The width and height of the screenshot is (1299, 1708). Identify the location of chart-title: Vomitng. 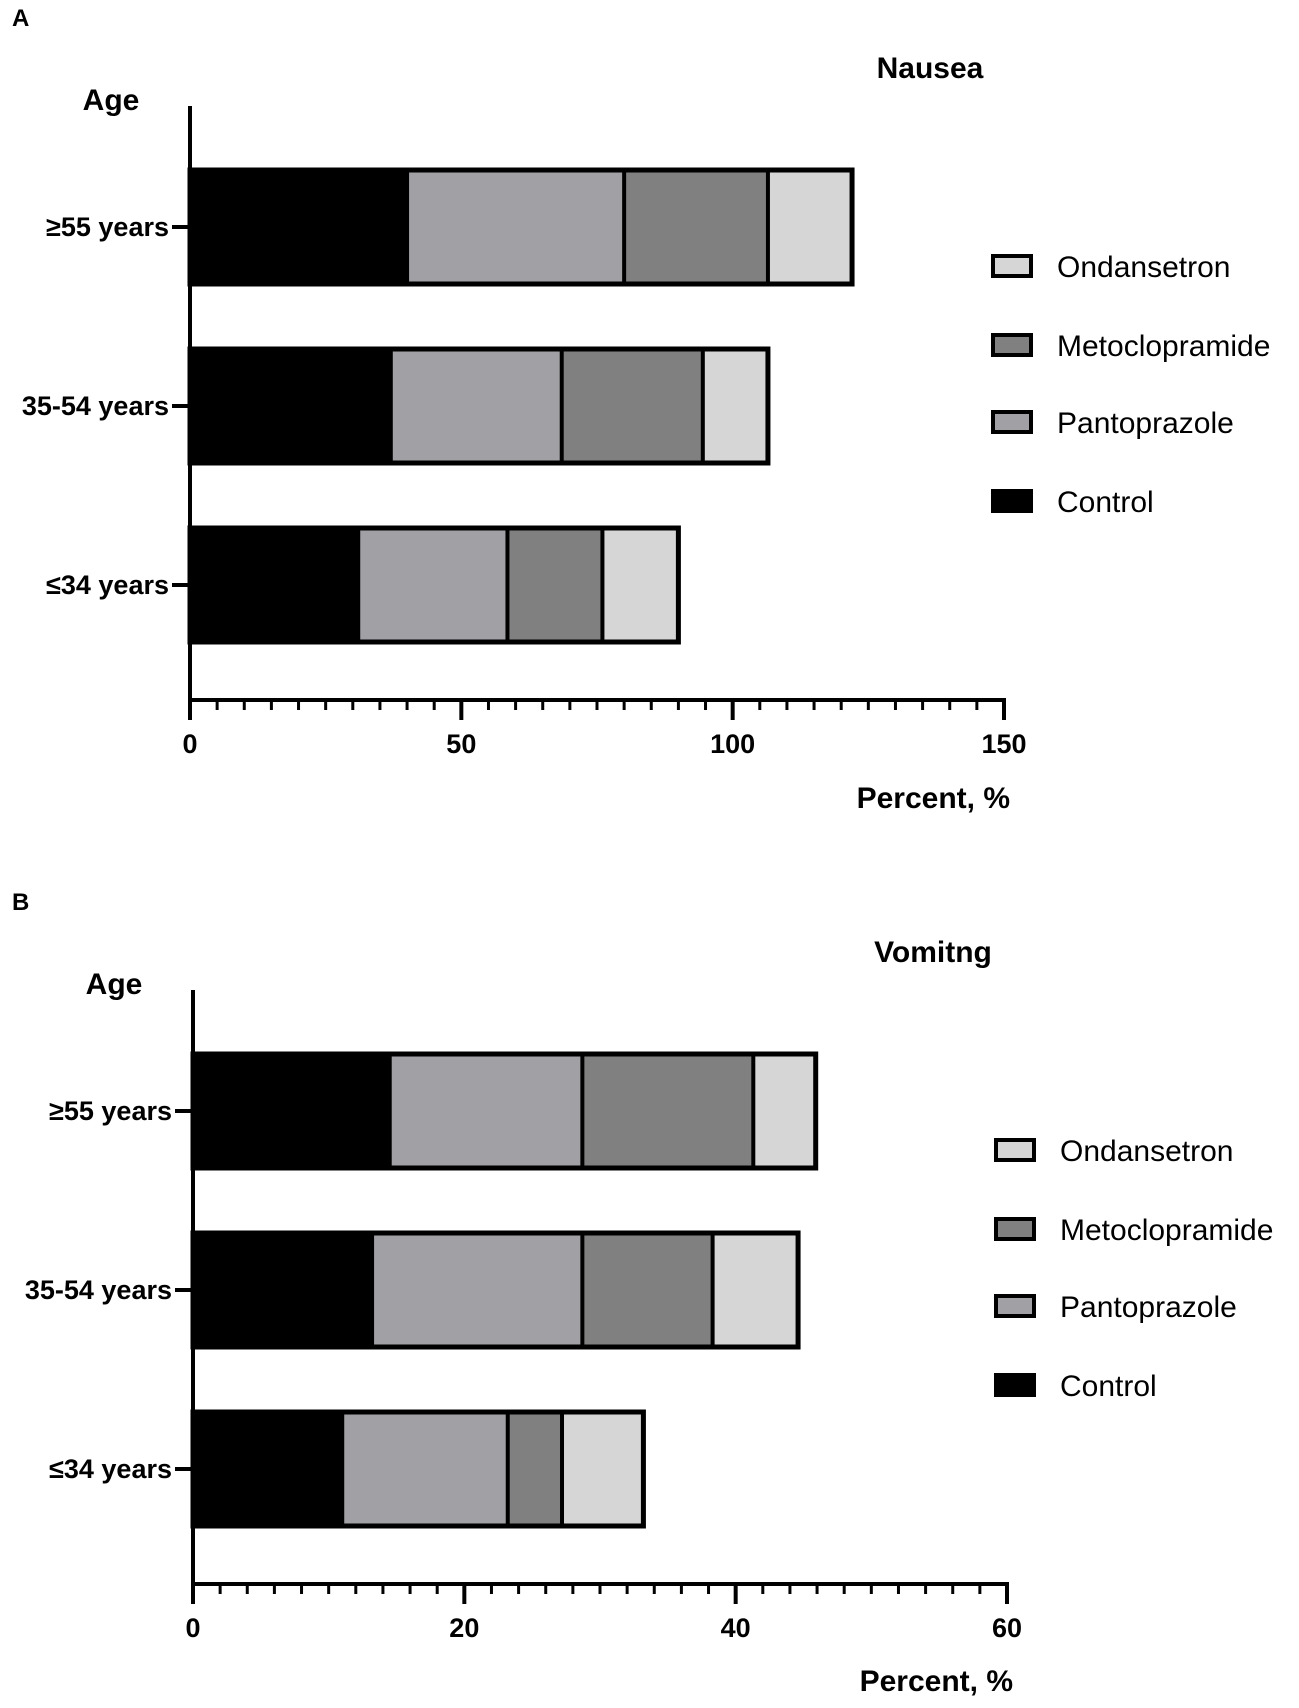
(933, 952).